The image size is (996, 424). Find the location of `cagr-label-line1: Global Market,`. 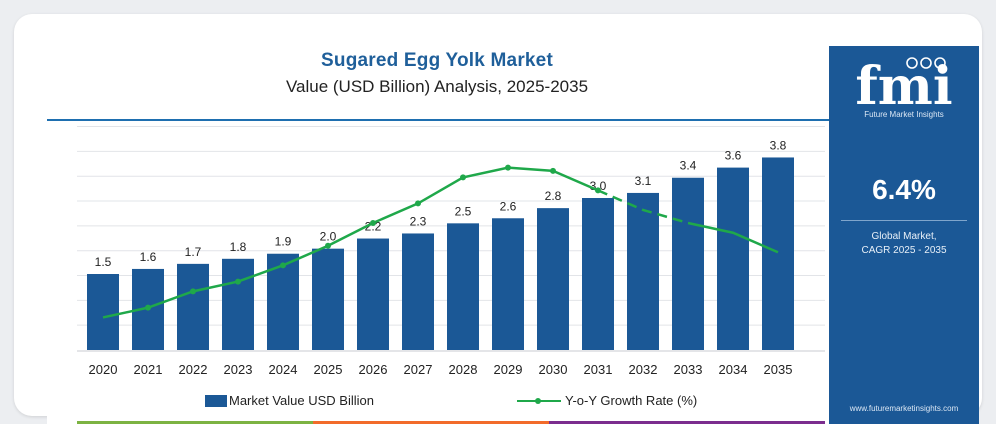

cagr-label-line1: Global Market, is located at coordinates (904, 236).